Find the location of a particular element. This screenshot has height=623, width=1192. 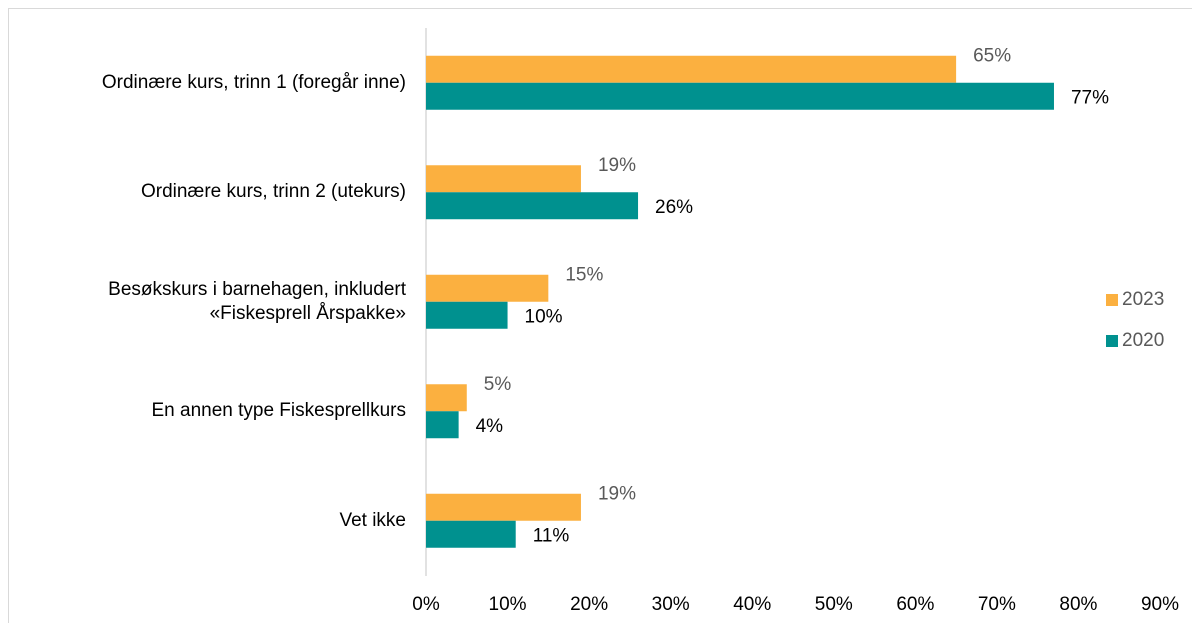

legend-label: 2020 is located at coordinates (1143, 340).